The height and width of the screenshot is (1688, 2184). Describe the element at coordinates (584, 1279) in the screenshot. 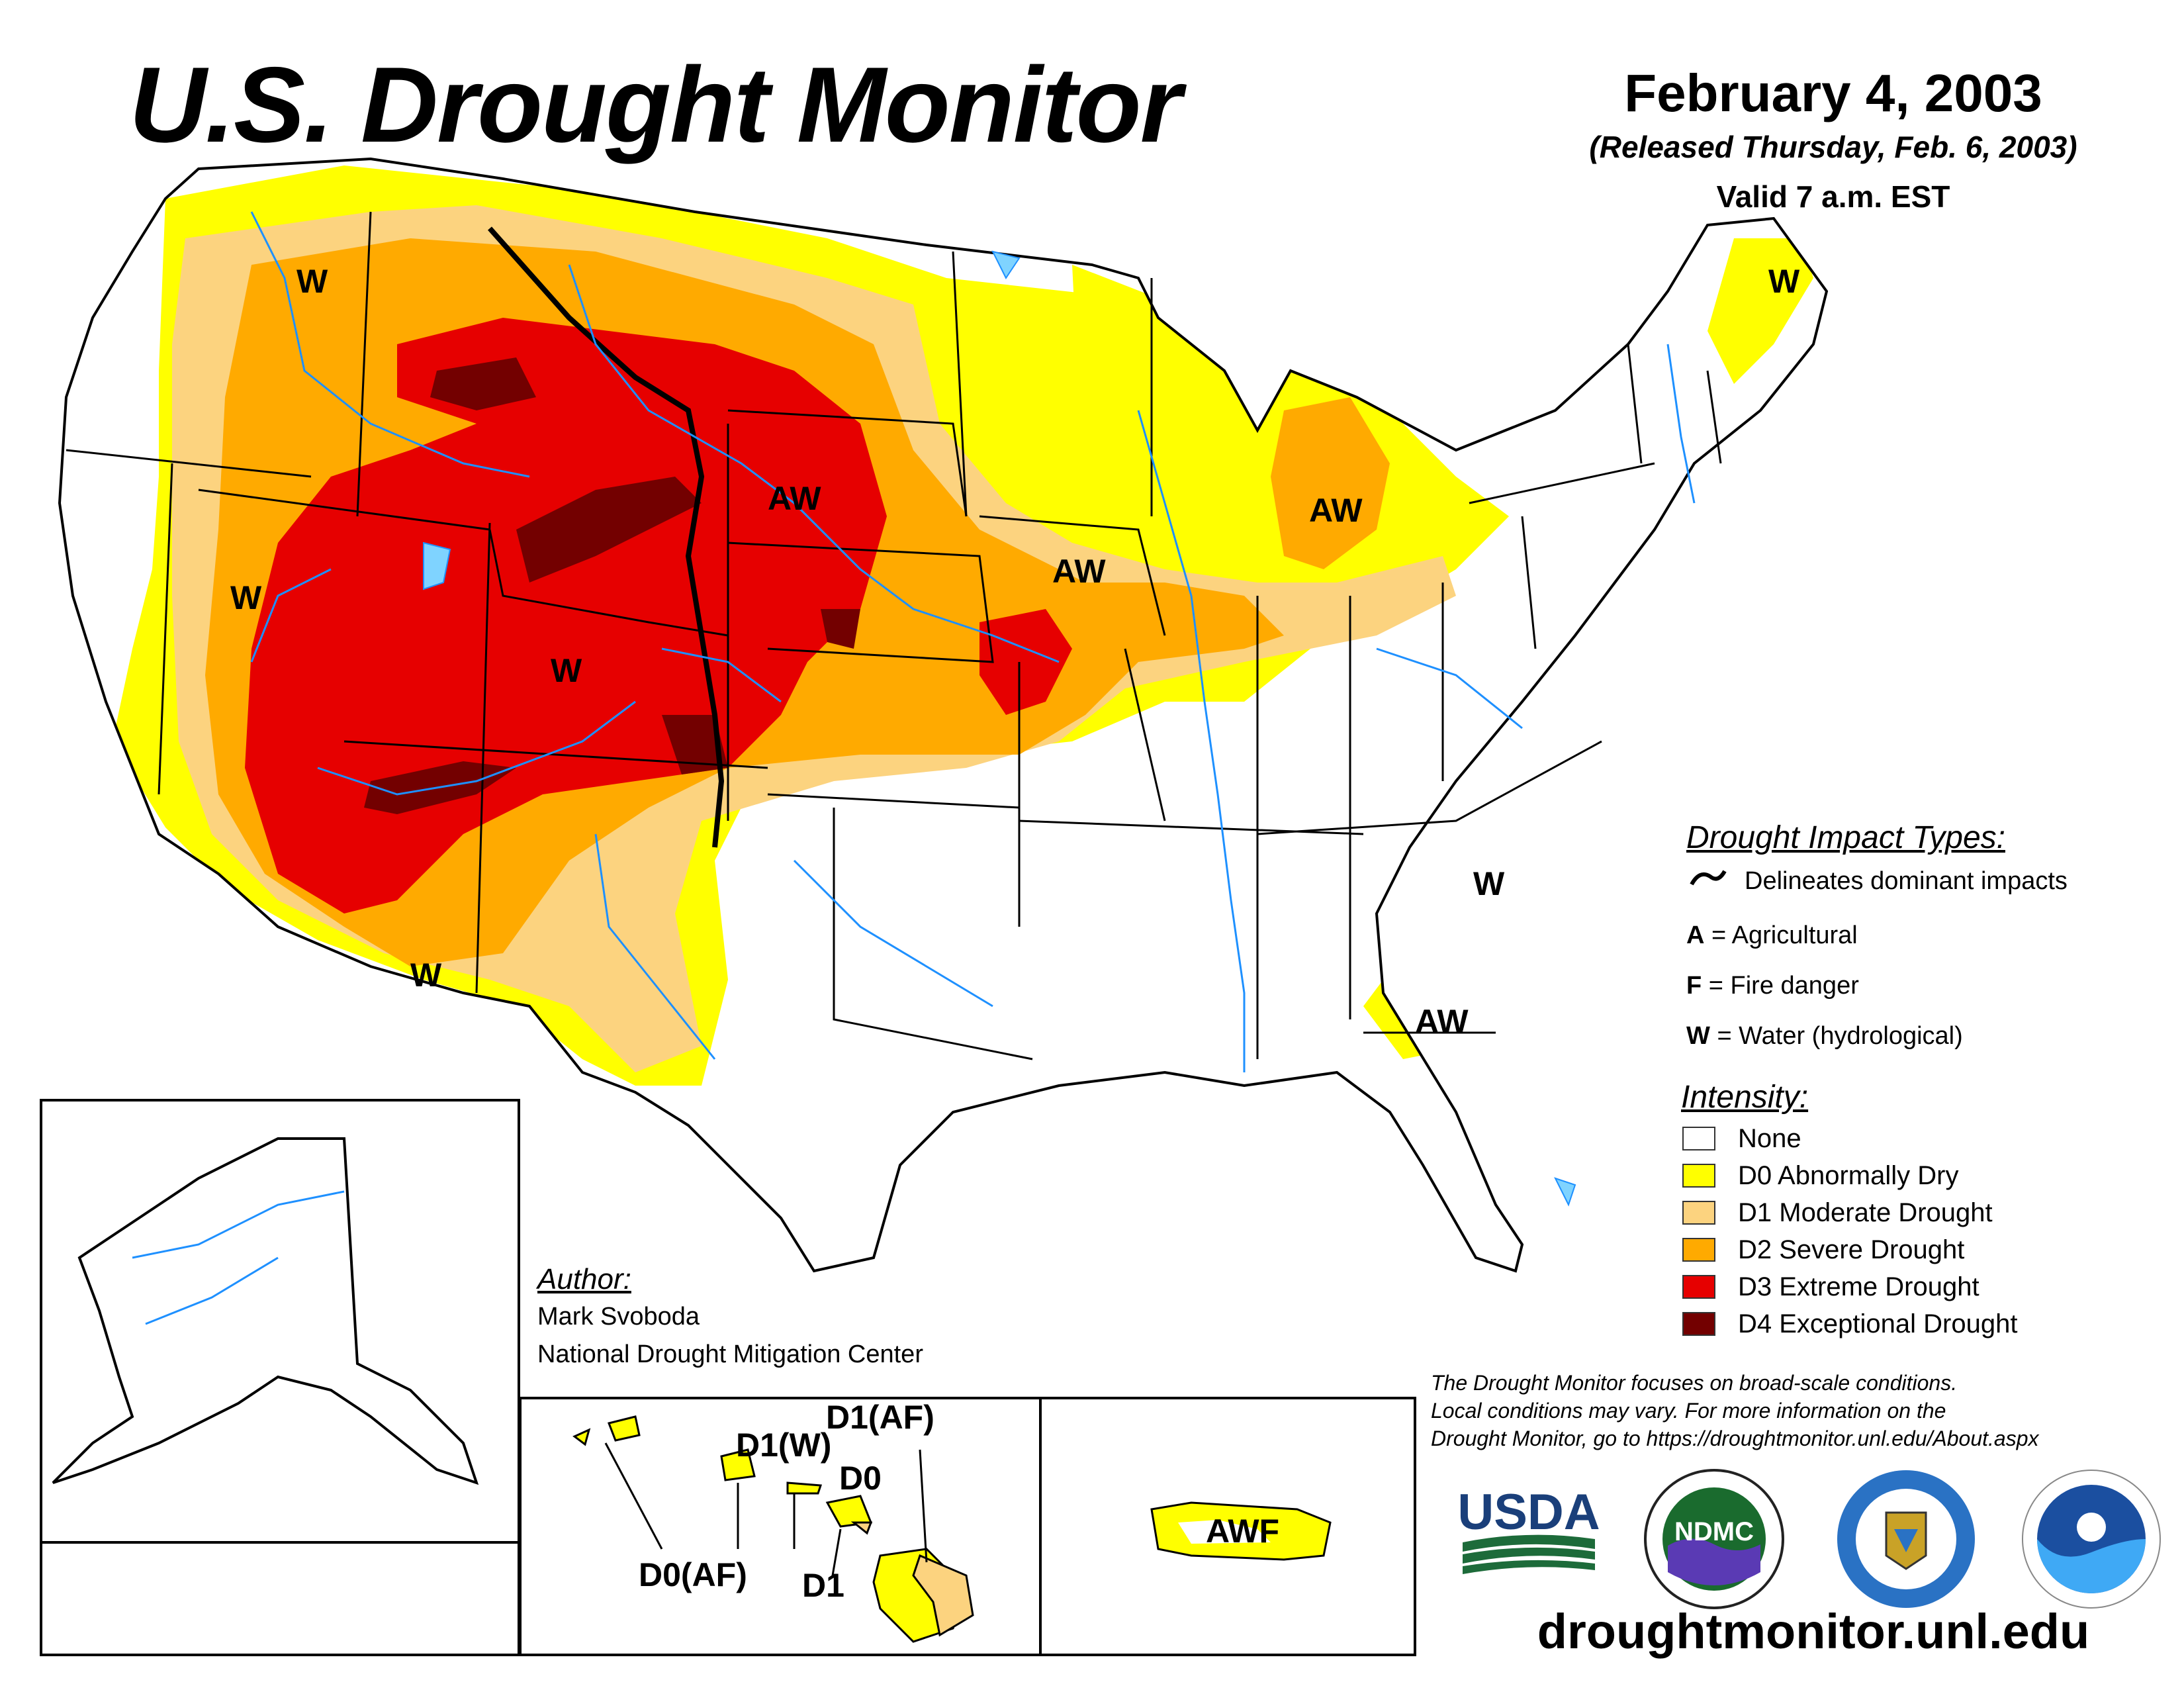

I see `author-heading: Author:` at that location.